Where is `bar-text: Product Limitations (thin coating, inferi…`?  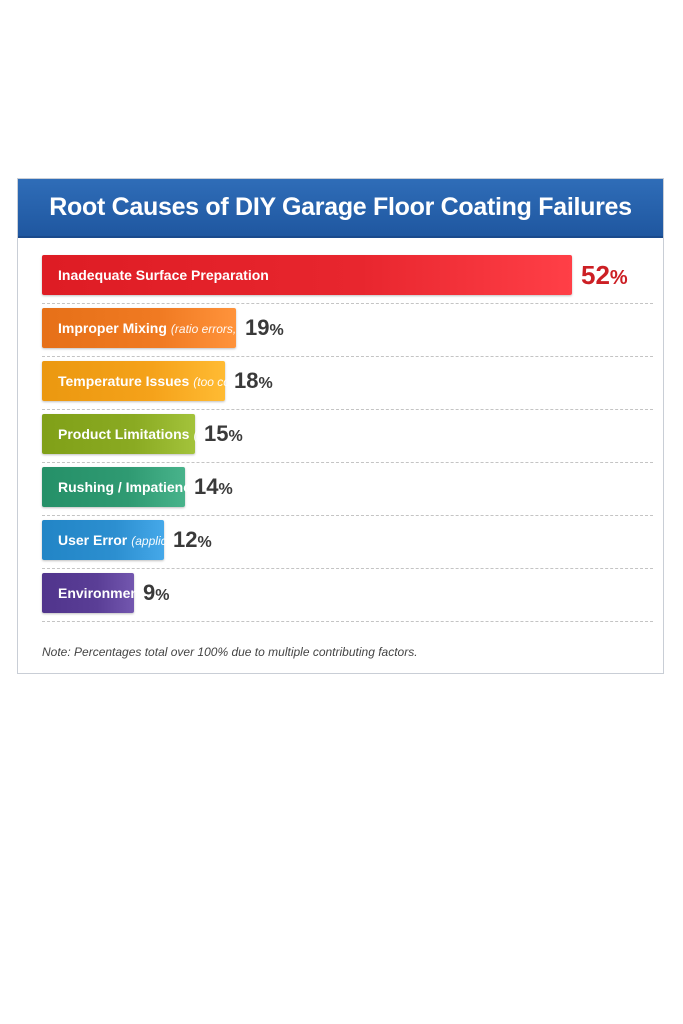
bar-text: Product Limitations (thin coating, inferi… is located at coordinates (209, 434).